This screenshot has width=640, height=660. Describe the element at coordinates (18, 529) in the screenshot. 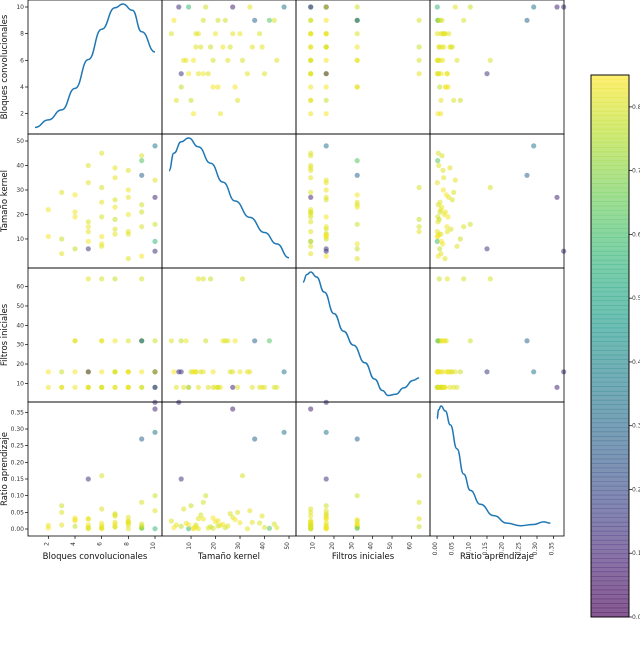

I see `y-tick-label: 0.00` at that location.